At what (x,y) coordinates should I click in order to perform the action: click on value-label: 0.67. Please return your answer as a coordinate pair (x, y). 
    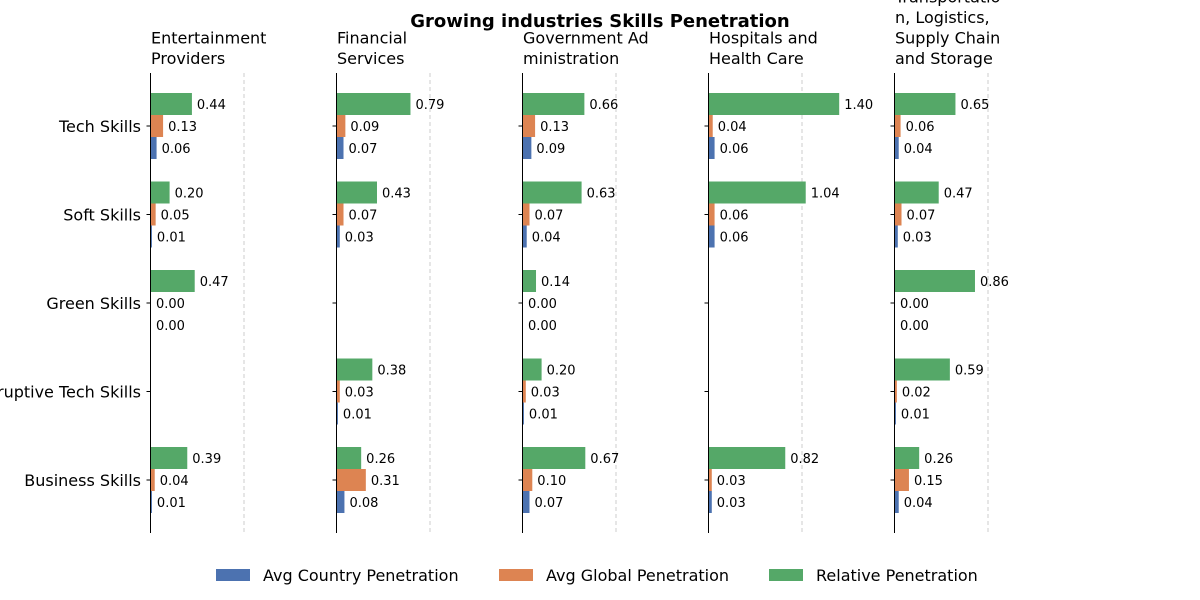
    Looking at the image, I should click on (604, 459).